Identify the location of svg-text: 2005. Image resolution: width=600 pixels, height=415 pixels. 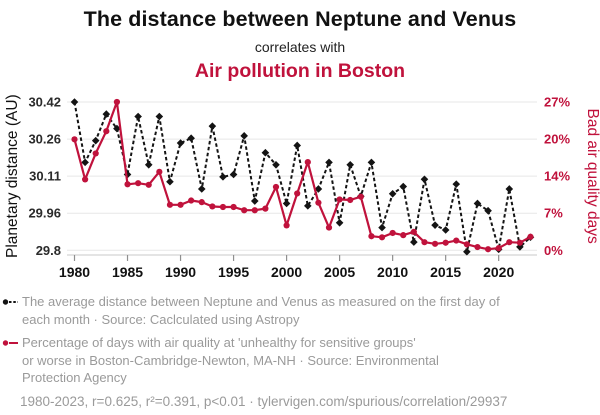
(339, 272).